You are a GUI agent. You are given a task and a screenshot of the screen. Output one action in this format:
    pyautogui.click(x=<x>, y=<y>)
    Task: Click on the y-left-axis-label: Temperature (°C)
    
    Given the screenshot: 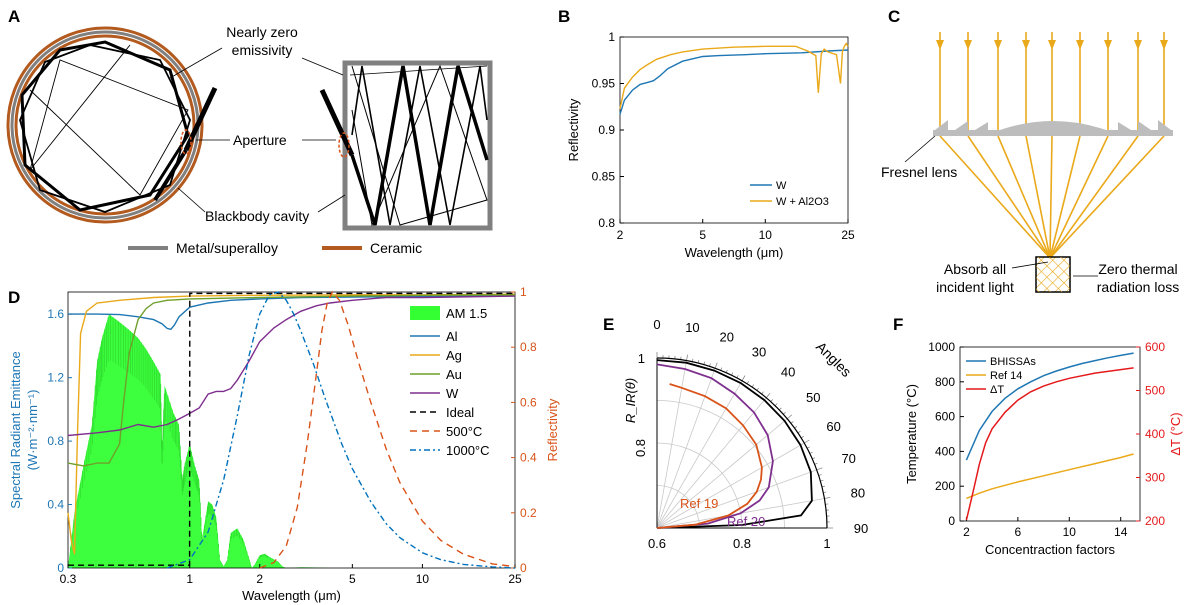 What is the action you would take?
    pyautogui.click(x=911, y=434)
    